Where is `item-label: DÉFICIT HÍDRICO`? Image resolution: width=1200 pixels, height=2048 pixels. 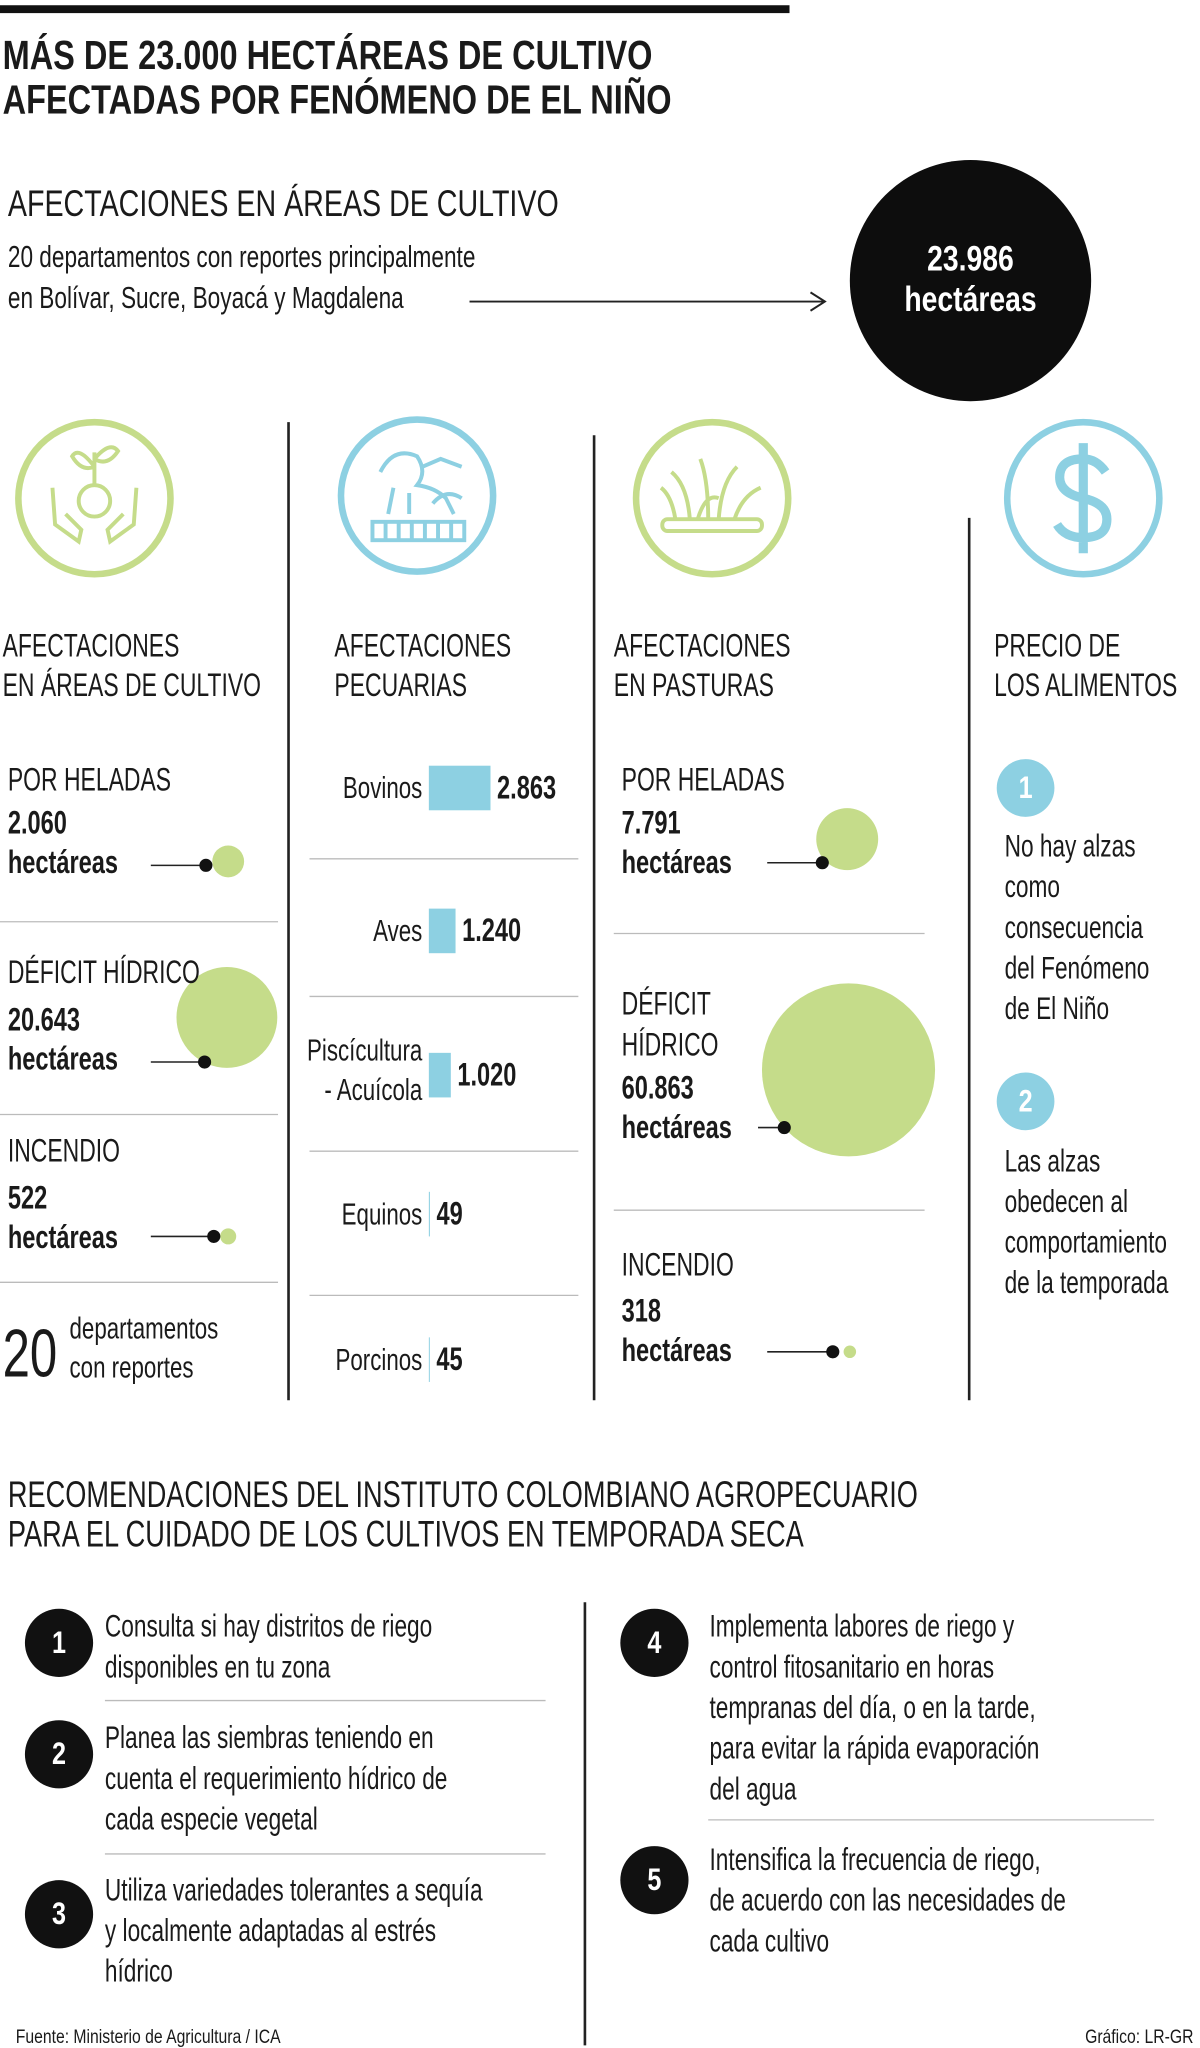
item-label: DÉFICIT HÍDRICO is located at coordinates (104, 971).